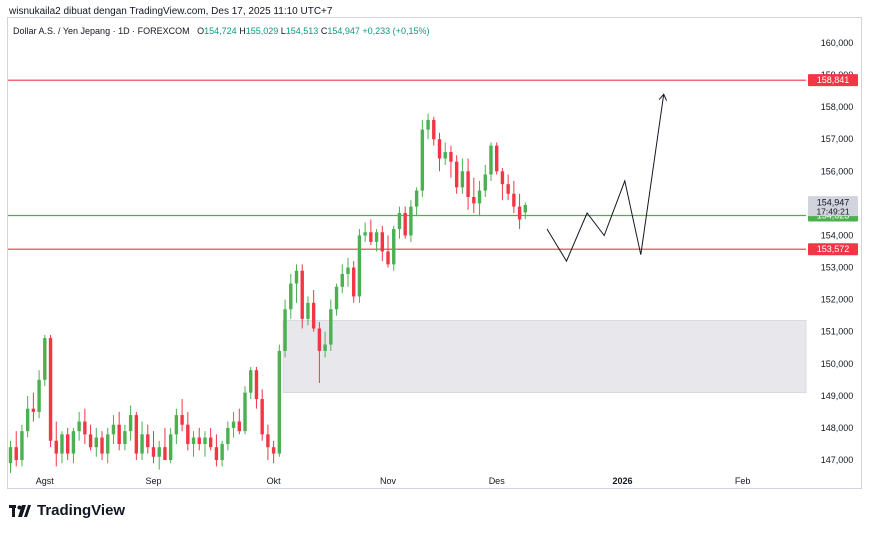 This screenshot has height=533, width=870. I want to click on y-tick-label: 157,000, so click(837, 139).